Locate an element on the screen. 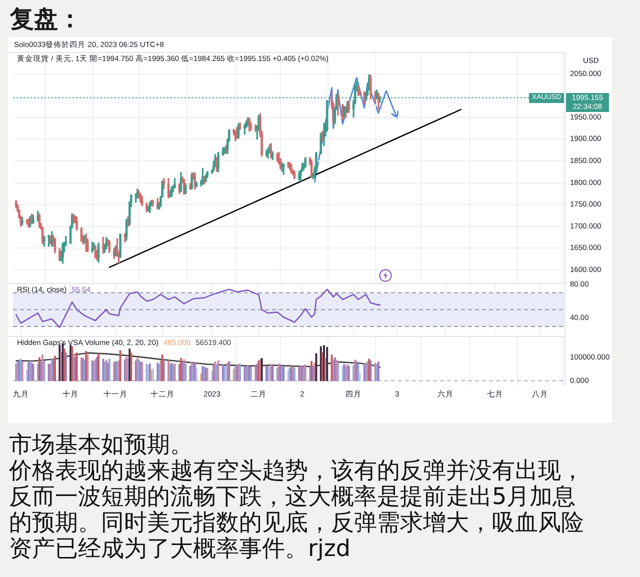 This screenshot has width=640, height=577. chart-title: 复盘： is located at coordinates (46, 19).